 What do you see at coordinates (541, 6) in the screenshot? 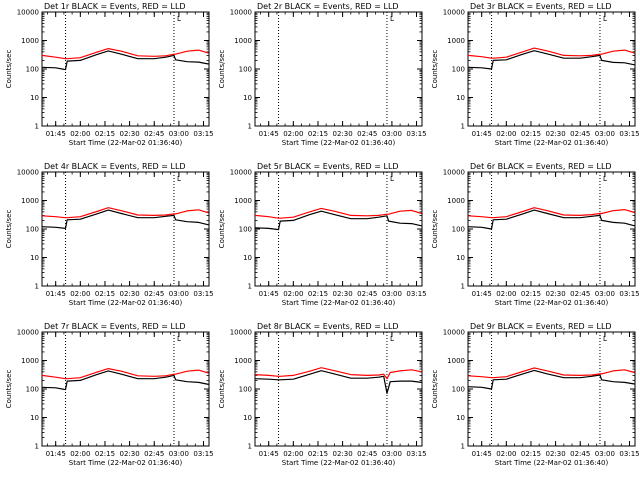
I see `chart-title: Det 3r BLACK = Events, RED = LLD` at bounding box center [541, 6].